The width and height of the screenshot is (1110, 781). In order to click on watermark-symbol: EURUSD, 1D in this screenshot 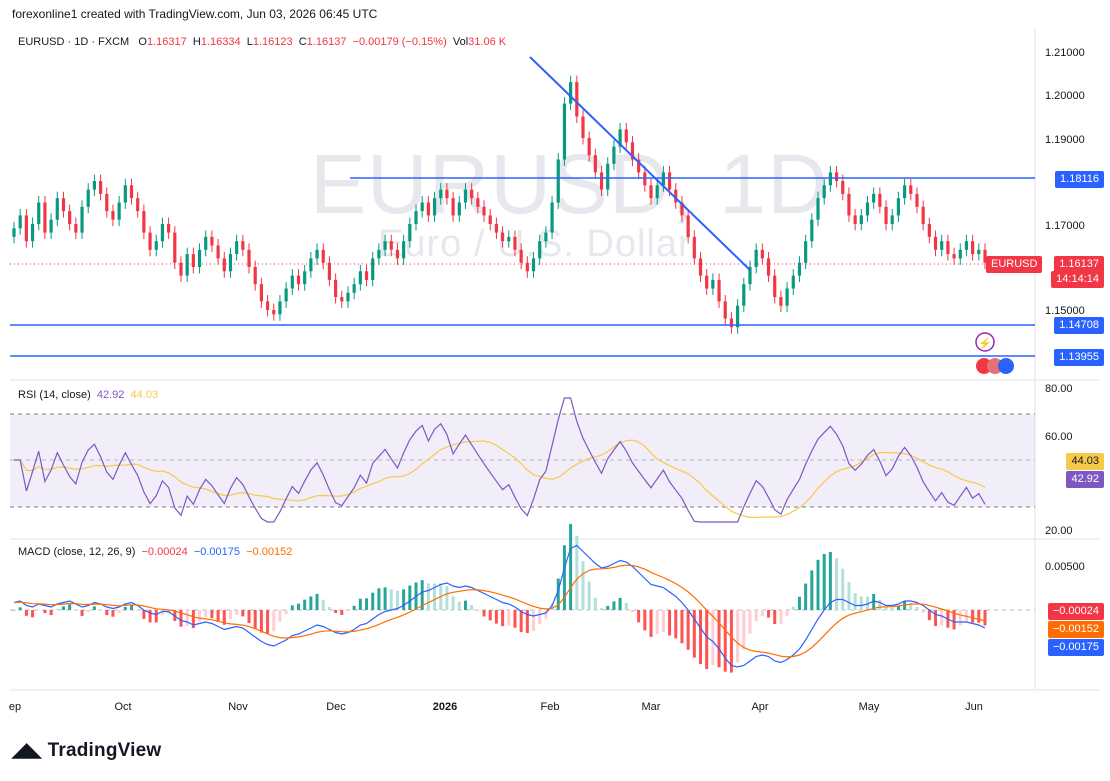, I will do `click(569, 184)`.